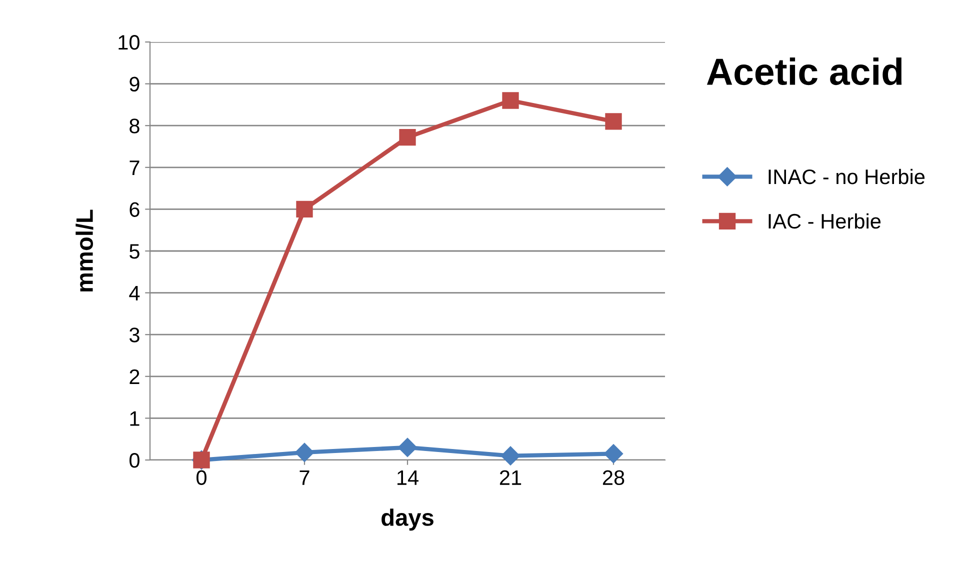 The height and width of the screenshot is (583, 960). Describe the element at coordinates (135, 126) in the screenshot. I see `y-tick-label: 8` at that location.